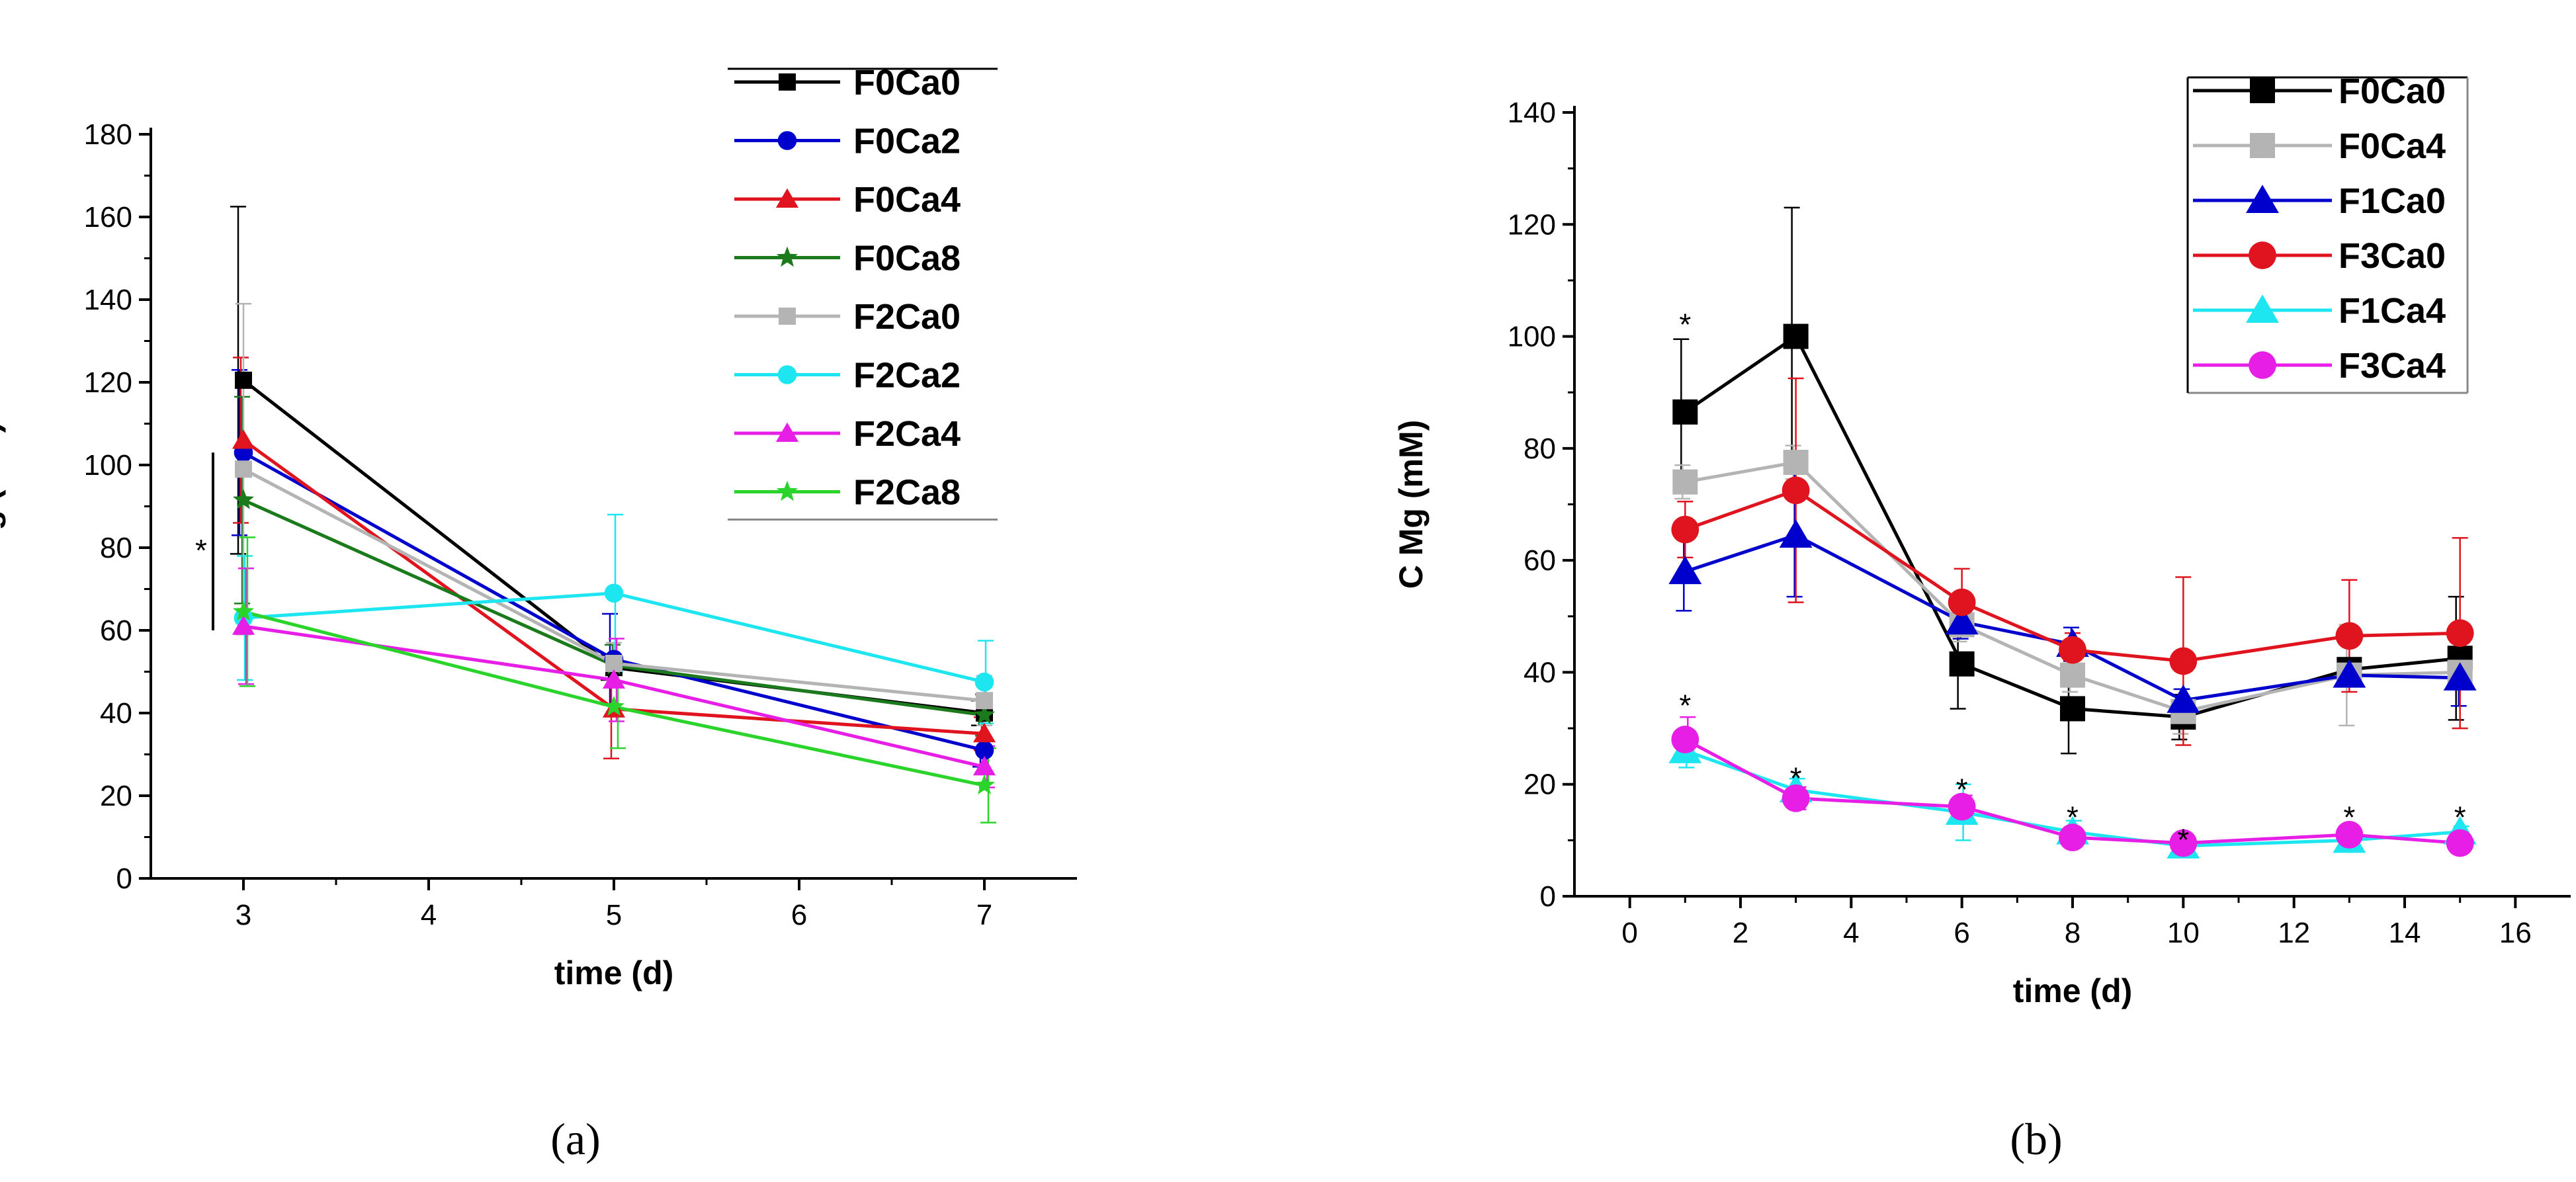 Image resolution: width=2576 pixels, height=1182 pixels. I want to click on legend-marker-F1Ca0, so click(2262, 199).